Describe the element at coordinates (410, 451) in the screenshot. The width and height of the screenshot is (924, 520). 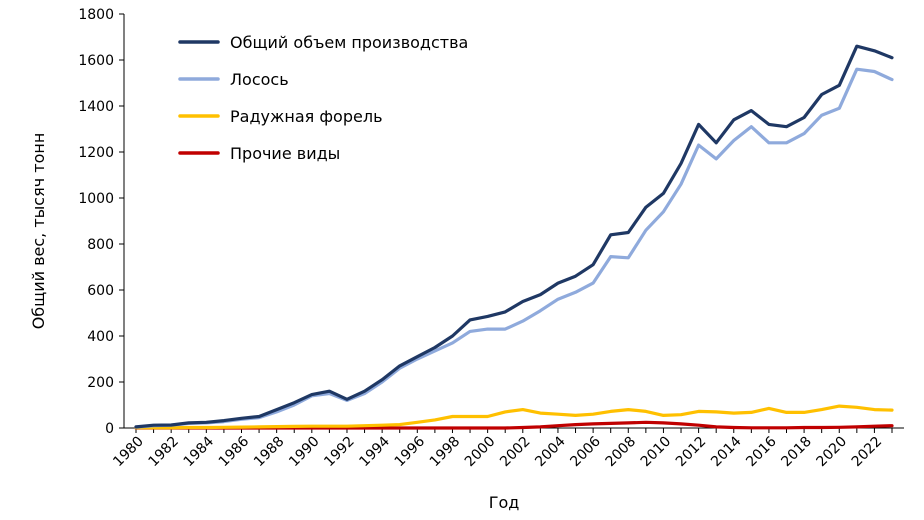
I see `x-tick-label: 1996` at that location.